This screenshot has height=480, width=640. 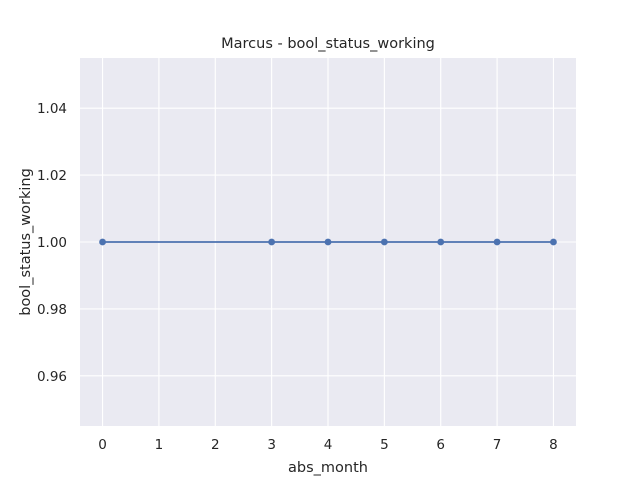 What do you see at coordinates (384, 445) in the screenshot?
I see `x-tick-label: 5` at bounding box center [384, 445].